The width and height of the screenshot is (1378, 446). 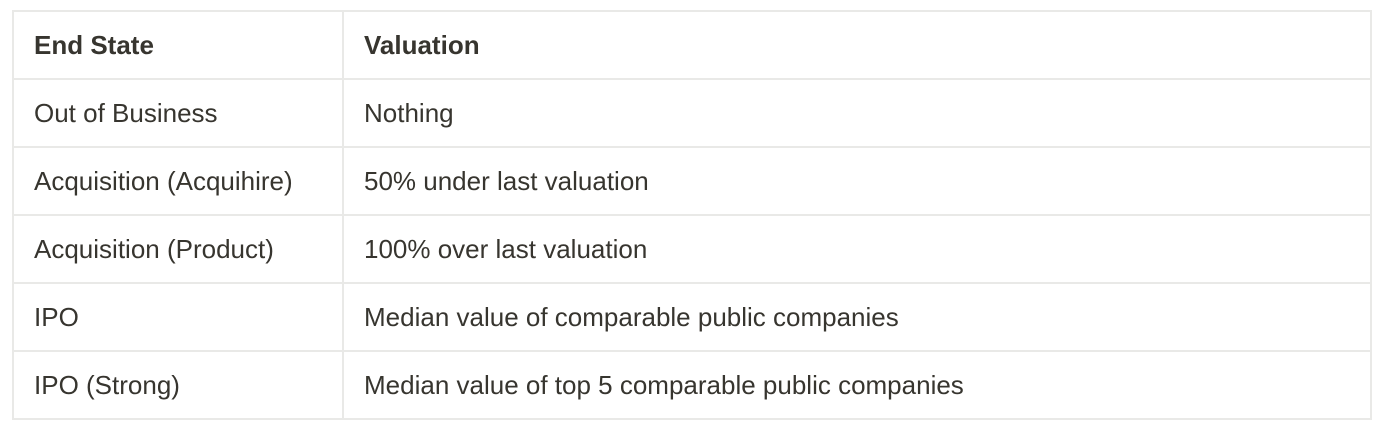 What do you see at coordinates (178, 181) in the screenshot?
I see `end-state-cell: Acquisition (Acquihire)` at bounding box center [178, 181].